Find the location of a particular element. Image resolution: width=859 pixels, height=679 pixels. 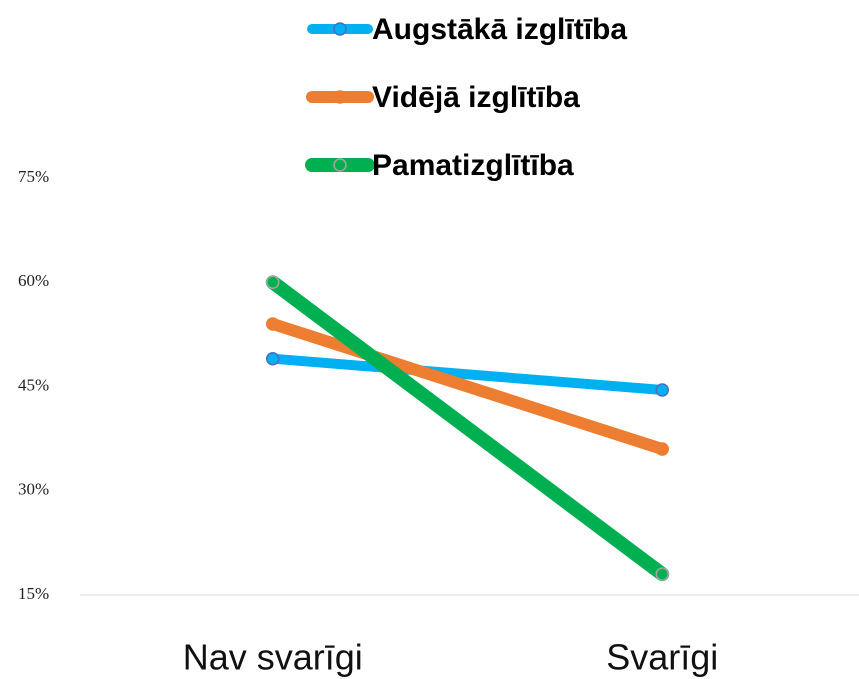

y-tick-label: 60% is located at coordinates (33, 280).